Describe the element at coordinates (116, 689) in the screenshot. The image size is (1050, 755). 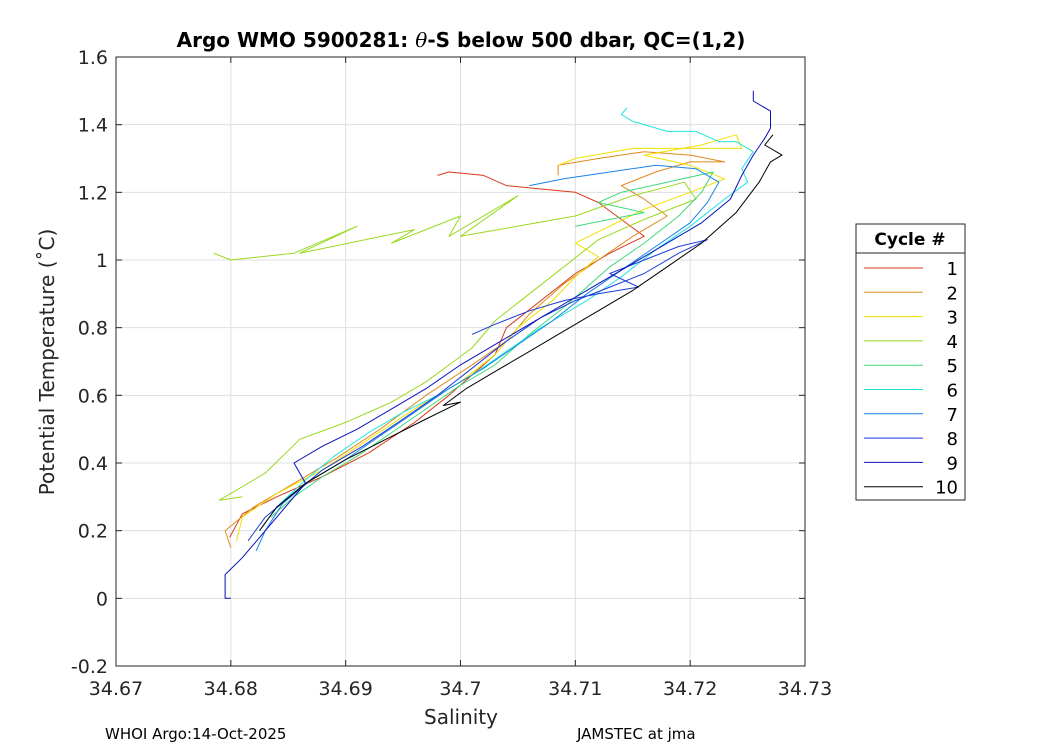
I see `x-tick-label: 34.67` at that location.